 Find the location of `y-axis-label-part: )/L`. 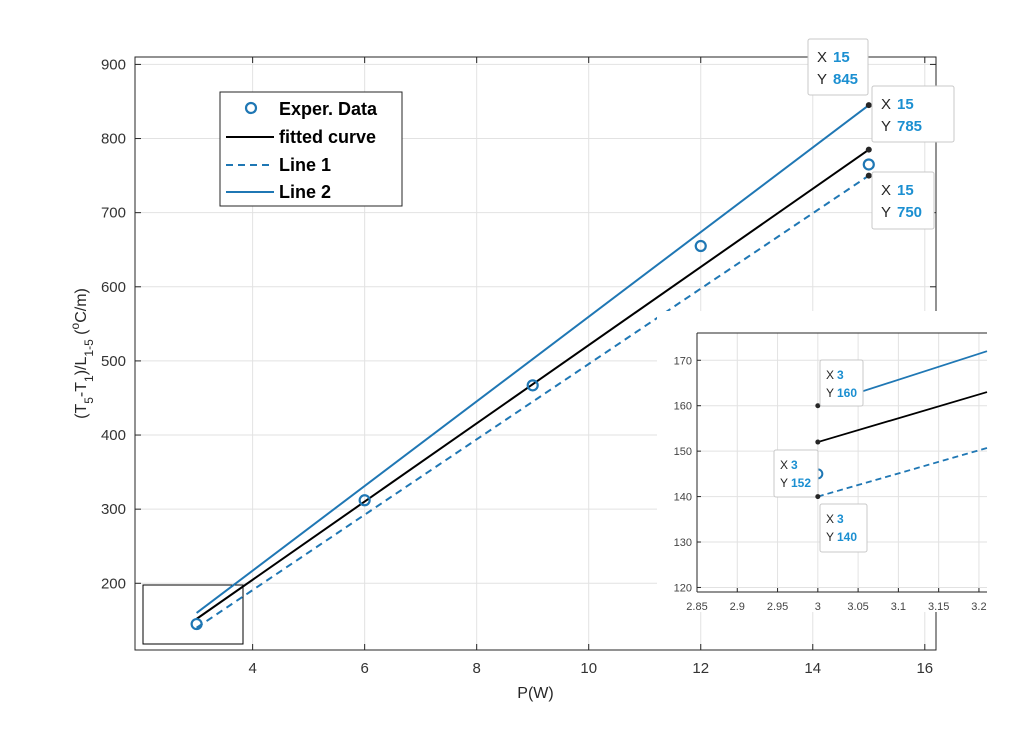

y-axis-label-part: )/L is located at coordinates (81, 366).